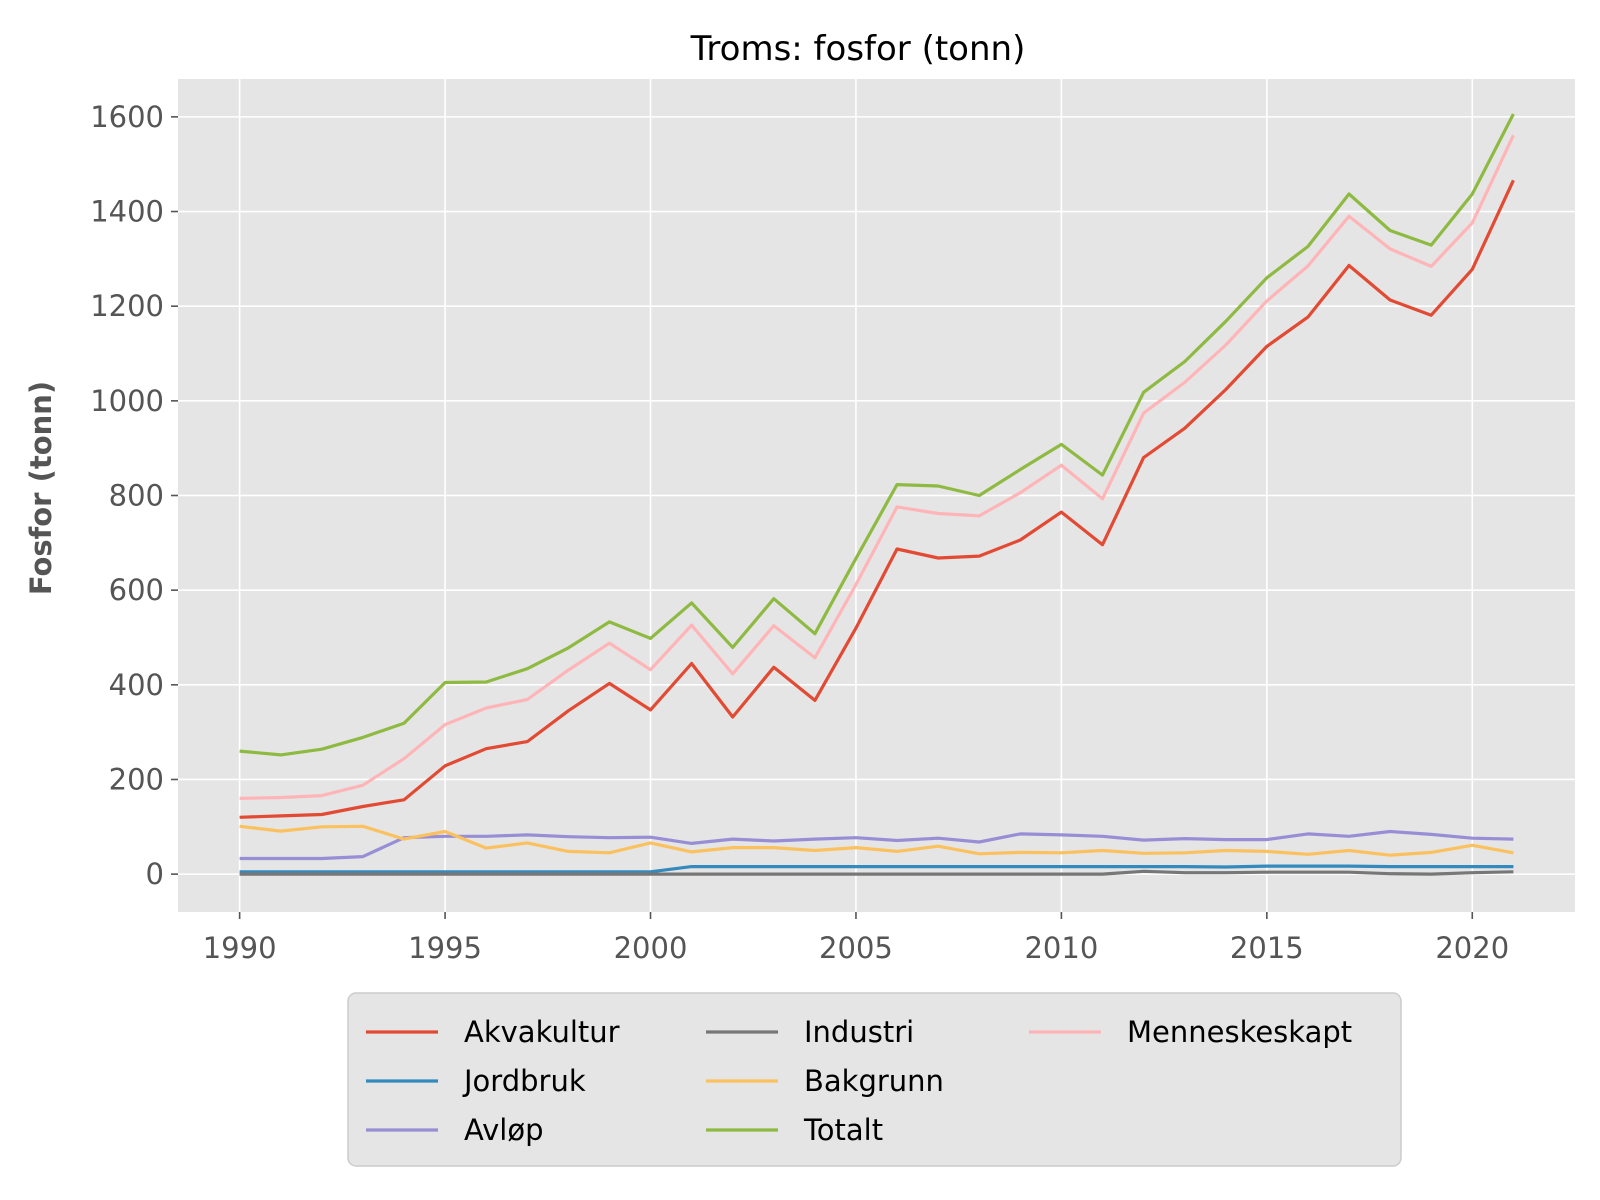 This screenshot has height=1200, width=1600. What do you see at coordinates (1472, 948) in the screenshot?
I see `x-tick-label: 2020` at bounding box center [1472, 948].